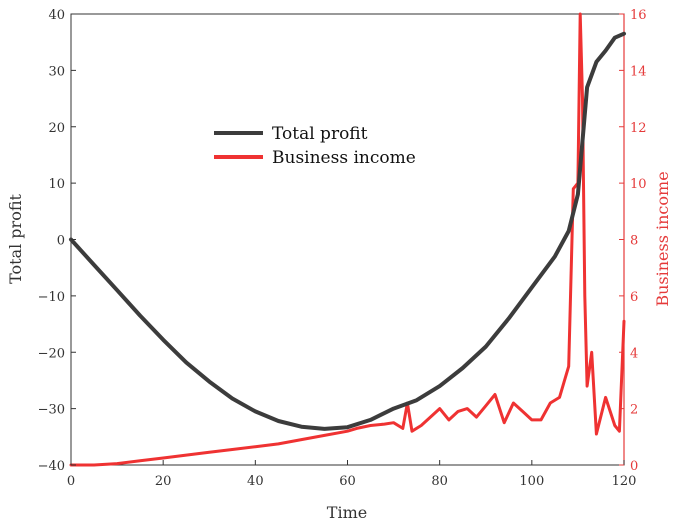 The image size is (685, 523). I want to click on x-axis-title: Time, so click(347, 512).